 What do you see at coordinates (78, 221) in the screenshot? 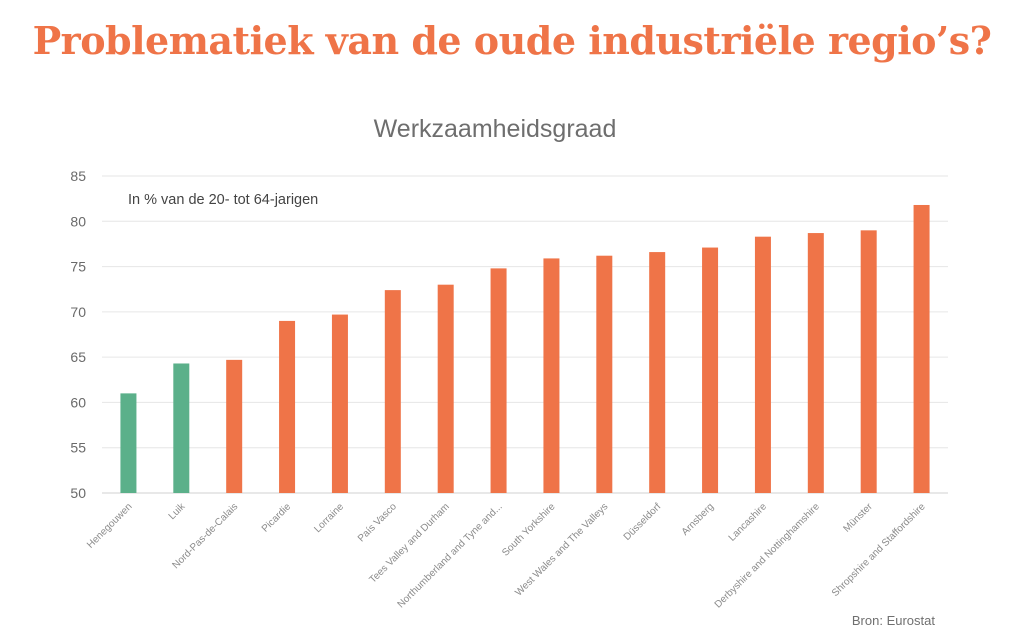
I see `y-tick-label: 80` at bounding box center [78, 221].